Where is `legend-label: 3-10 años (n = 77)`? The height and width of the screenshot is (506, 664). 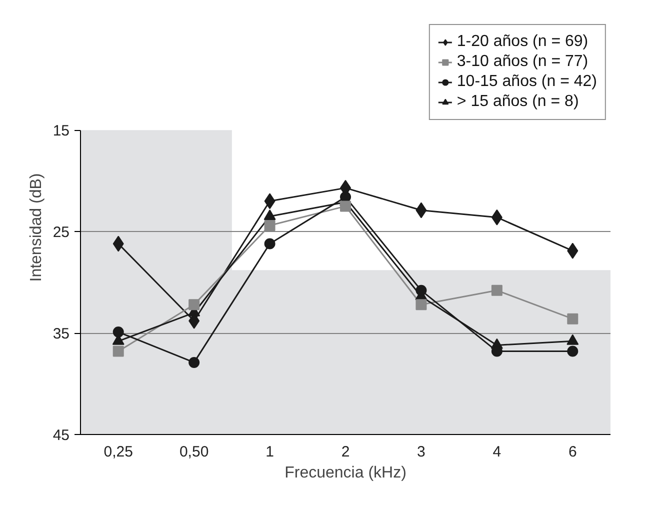 legend-label: 3-10 años (n = 77) is located at coordinates (522, 62).